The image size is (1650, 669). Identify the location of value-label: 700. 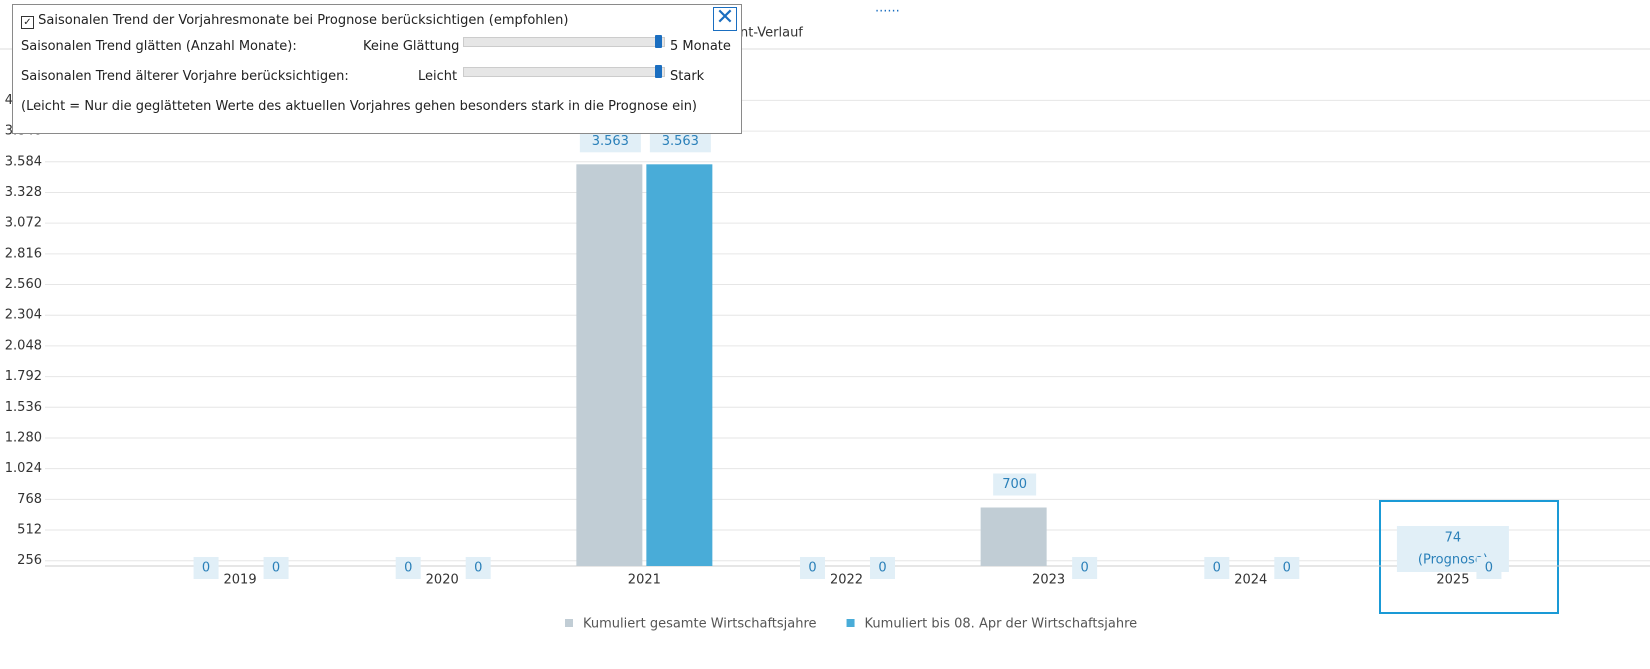
(1014, 484).